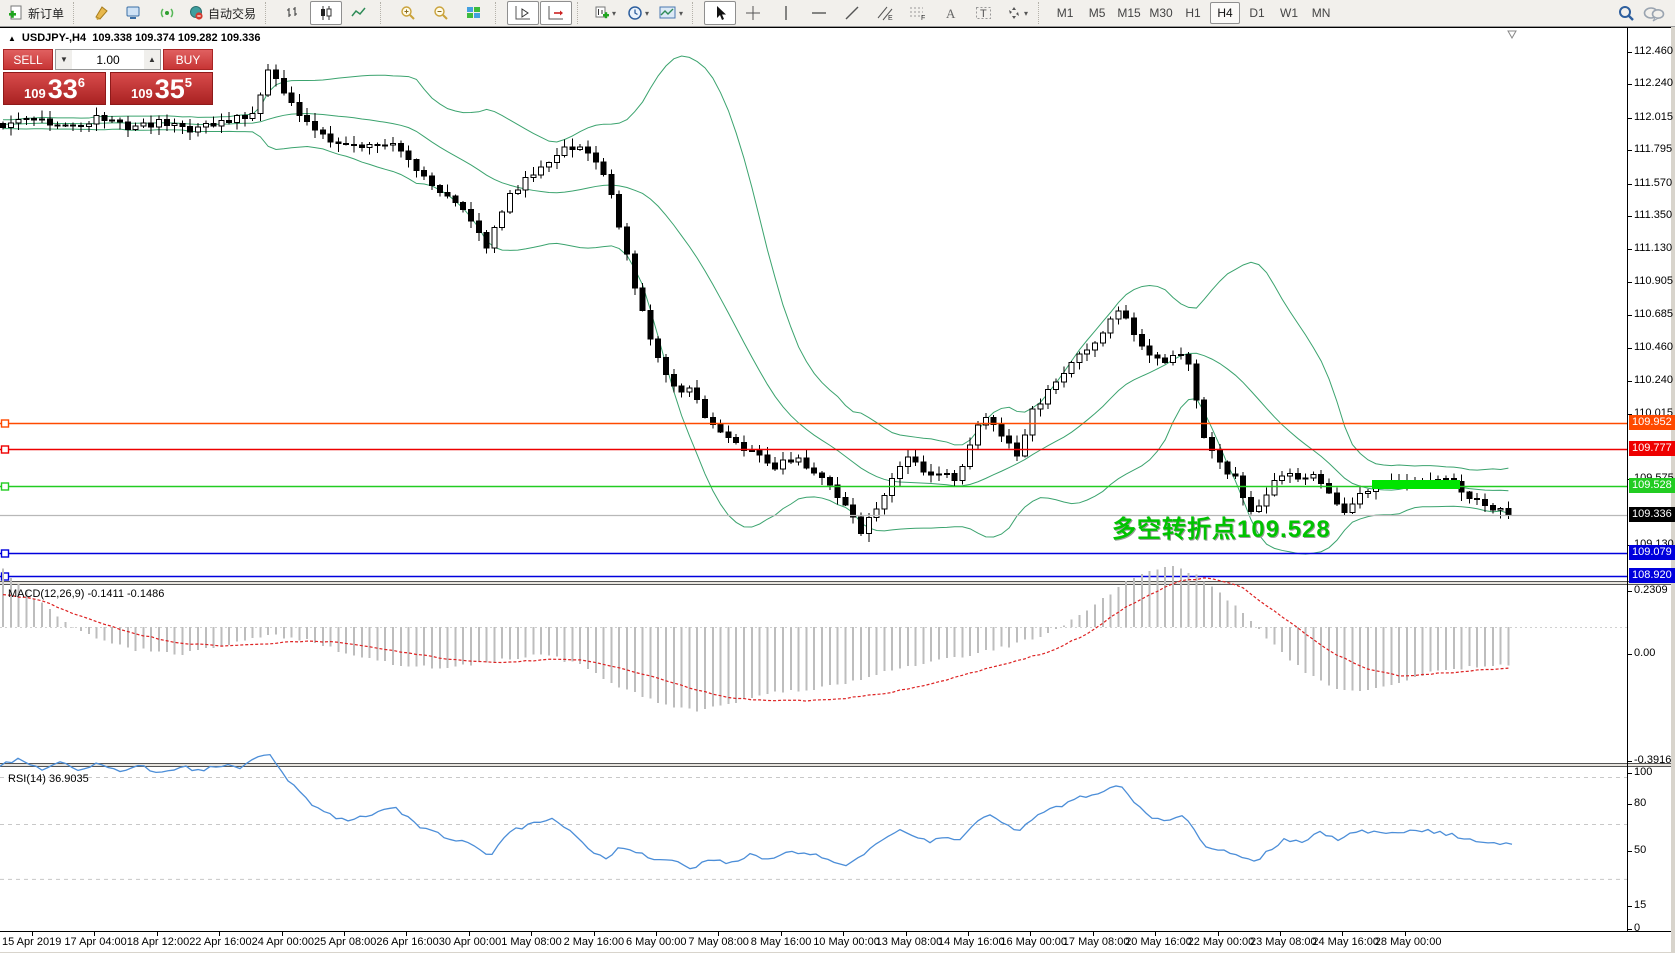  What do you see at coordinates (1193, 13) in the screenshot?
I see `timeframe-button-h1: H1` at bounding box center [1193, 13].